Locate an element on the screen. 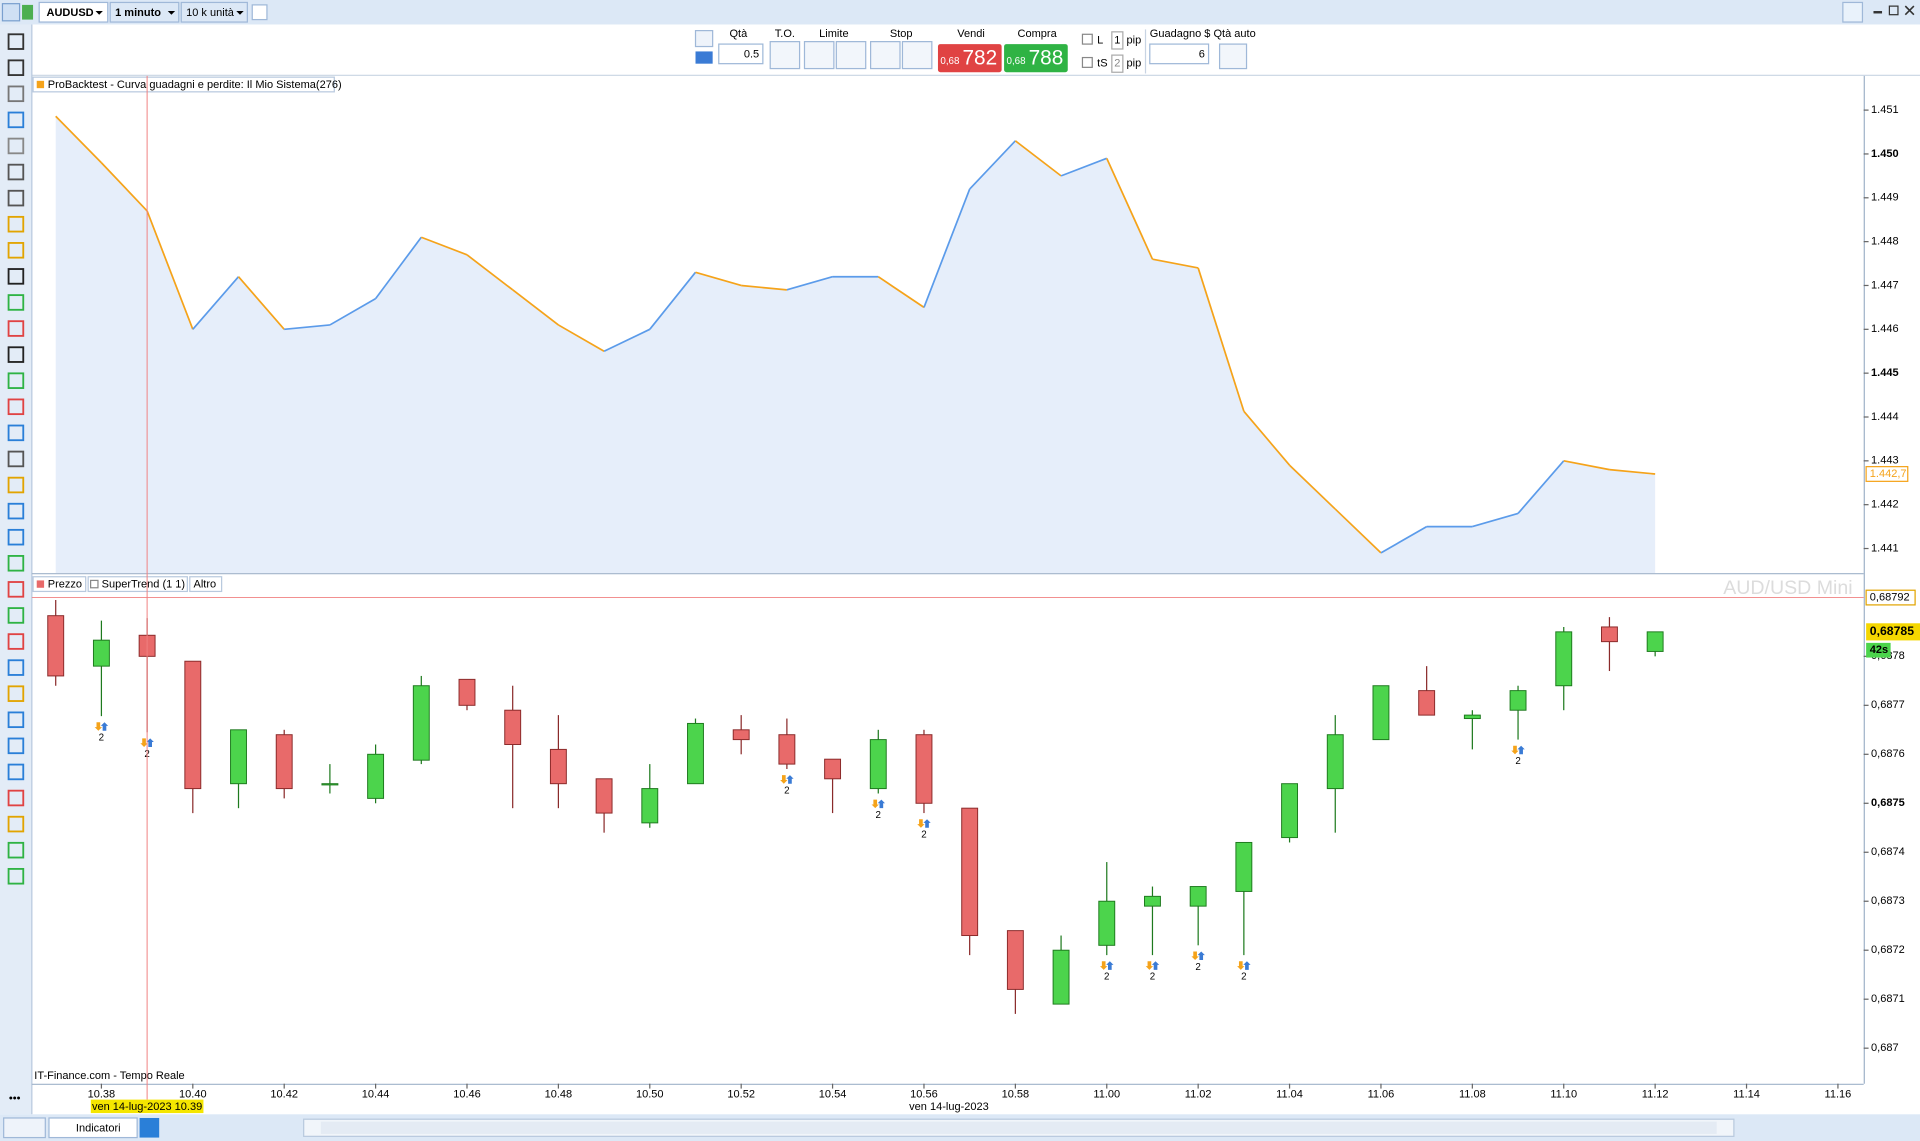 The image size is (1920, 1141). chart-icon is located at coordinates (28, 12).